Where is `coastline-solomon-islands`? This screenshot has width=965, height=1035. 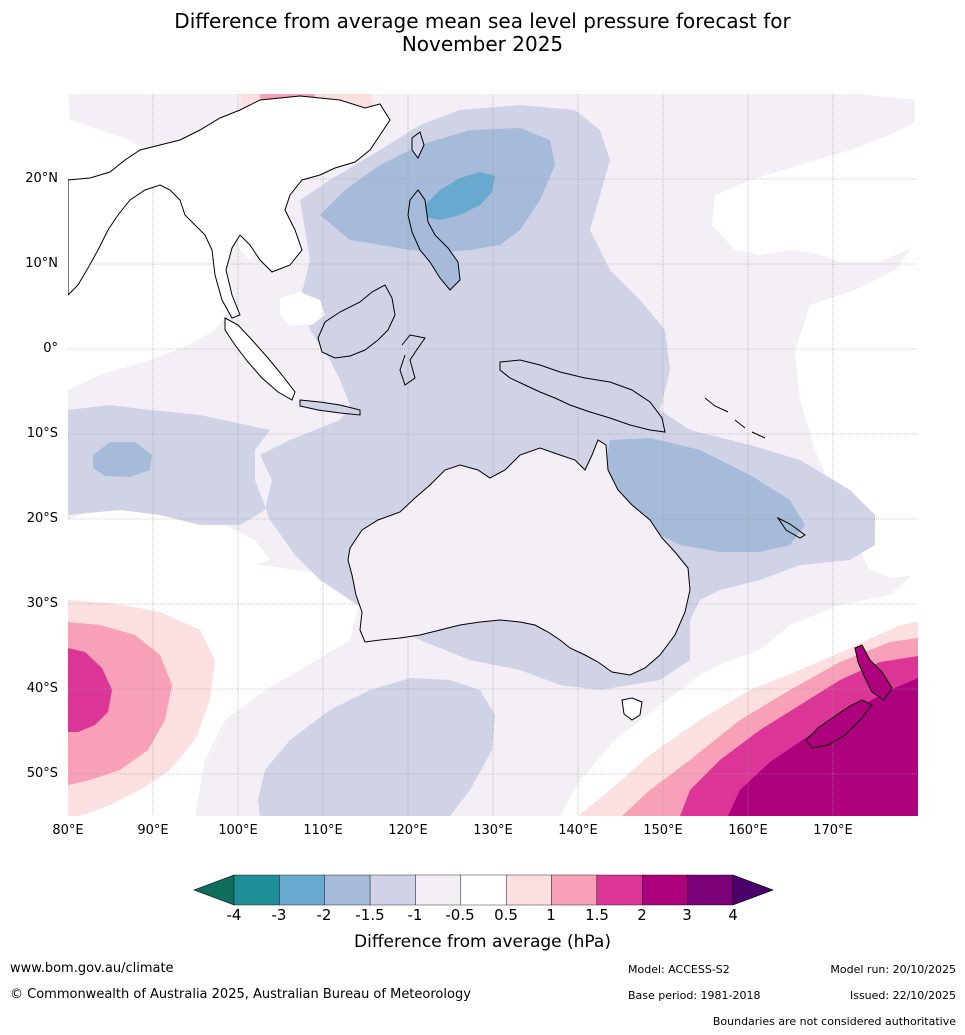 coastline-solomon-islands is located at coordinates (735, 418).